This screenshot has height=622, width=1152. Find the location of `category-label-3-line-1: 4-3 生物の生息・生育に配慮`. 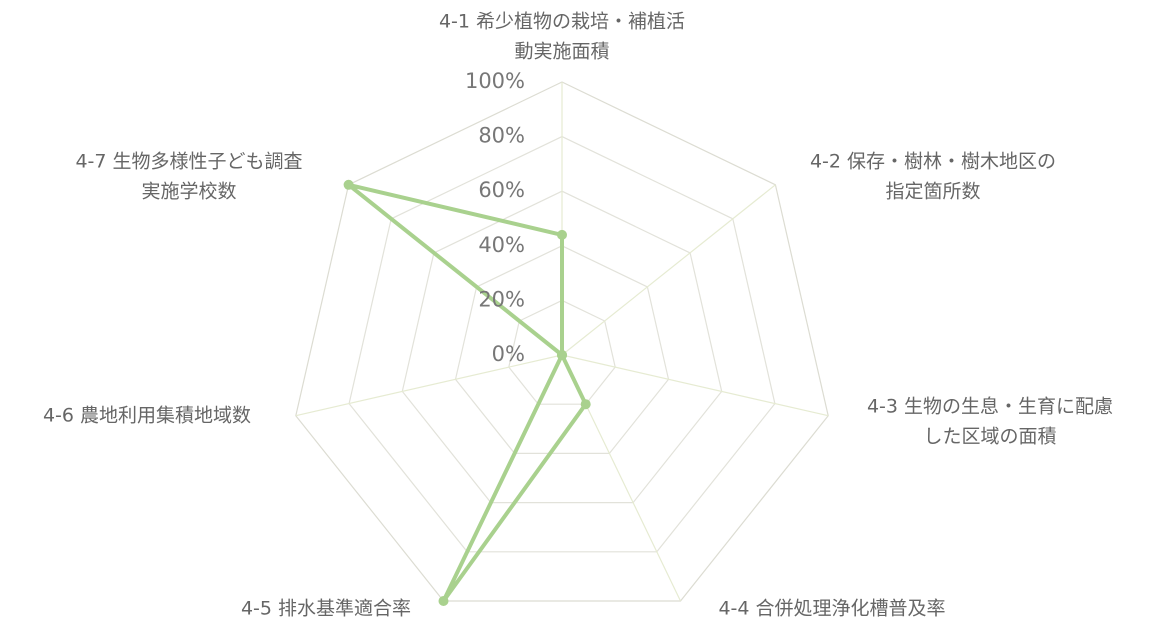

category-label-3-line-1: 4-3 生物の生息・生育に配慮 is located at coordinates (990, 407).